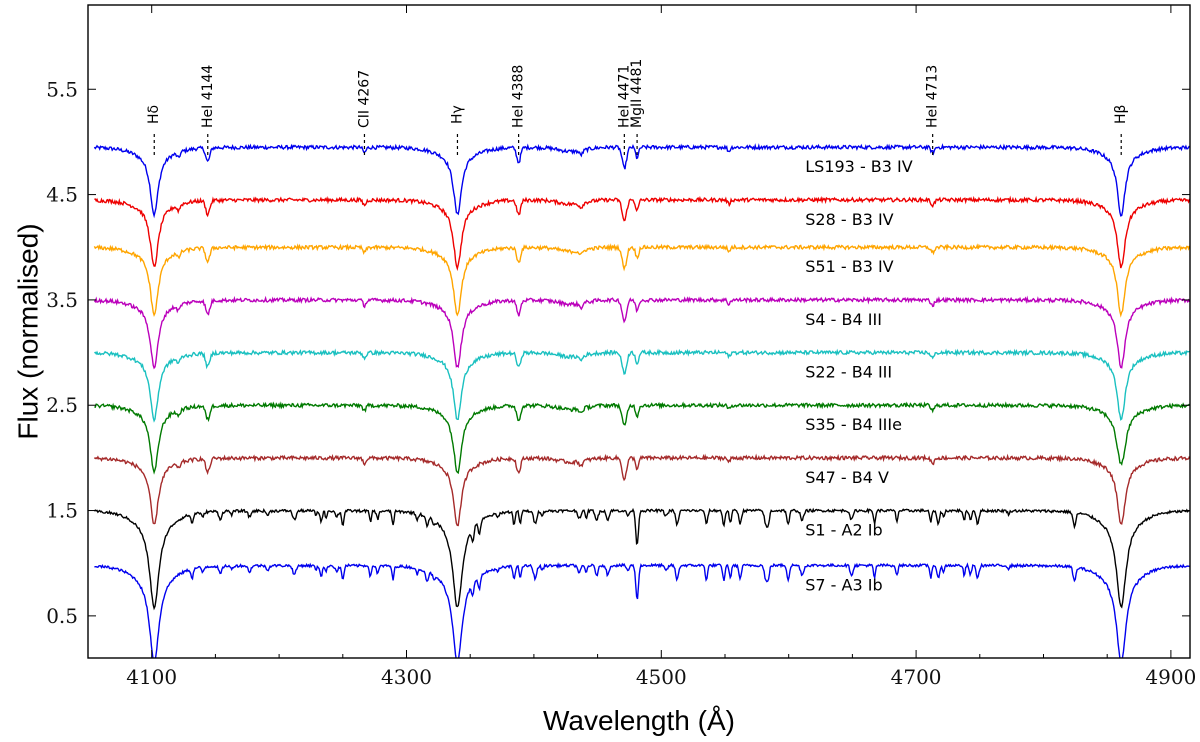 The height and width of the screenshot is (742, 1200). What do you see at coordinates (661, 677) in the screenshot?
I see `x-tick-label-2: 4500` at bounding box center [661, 677].